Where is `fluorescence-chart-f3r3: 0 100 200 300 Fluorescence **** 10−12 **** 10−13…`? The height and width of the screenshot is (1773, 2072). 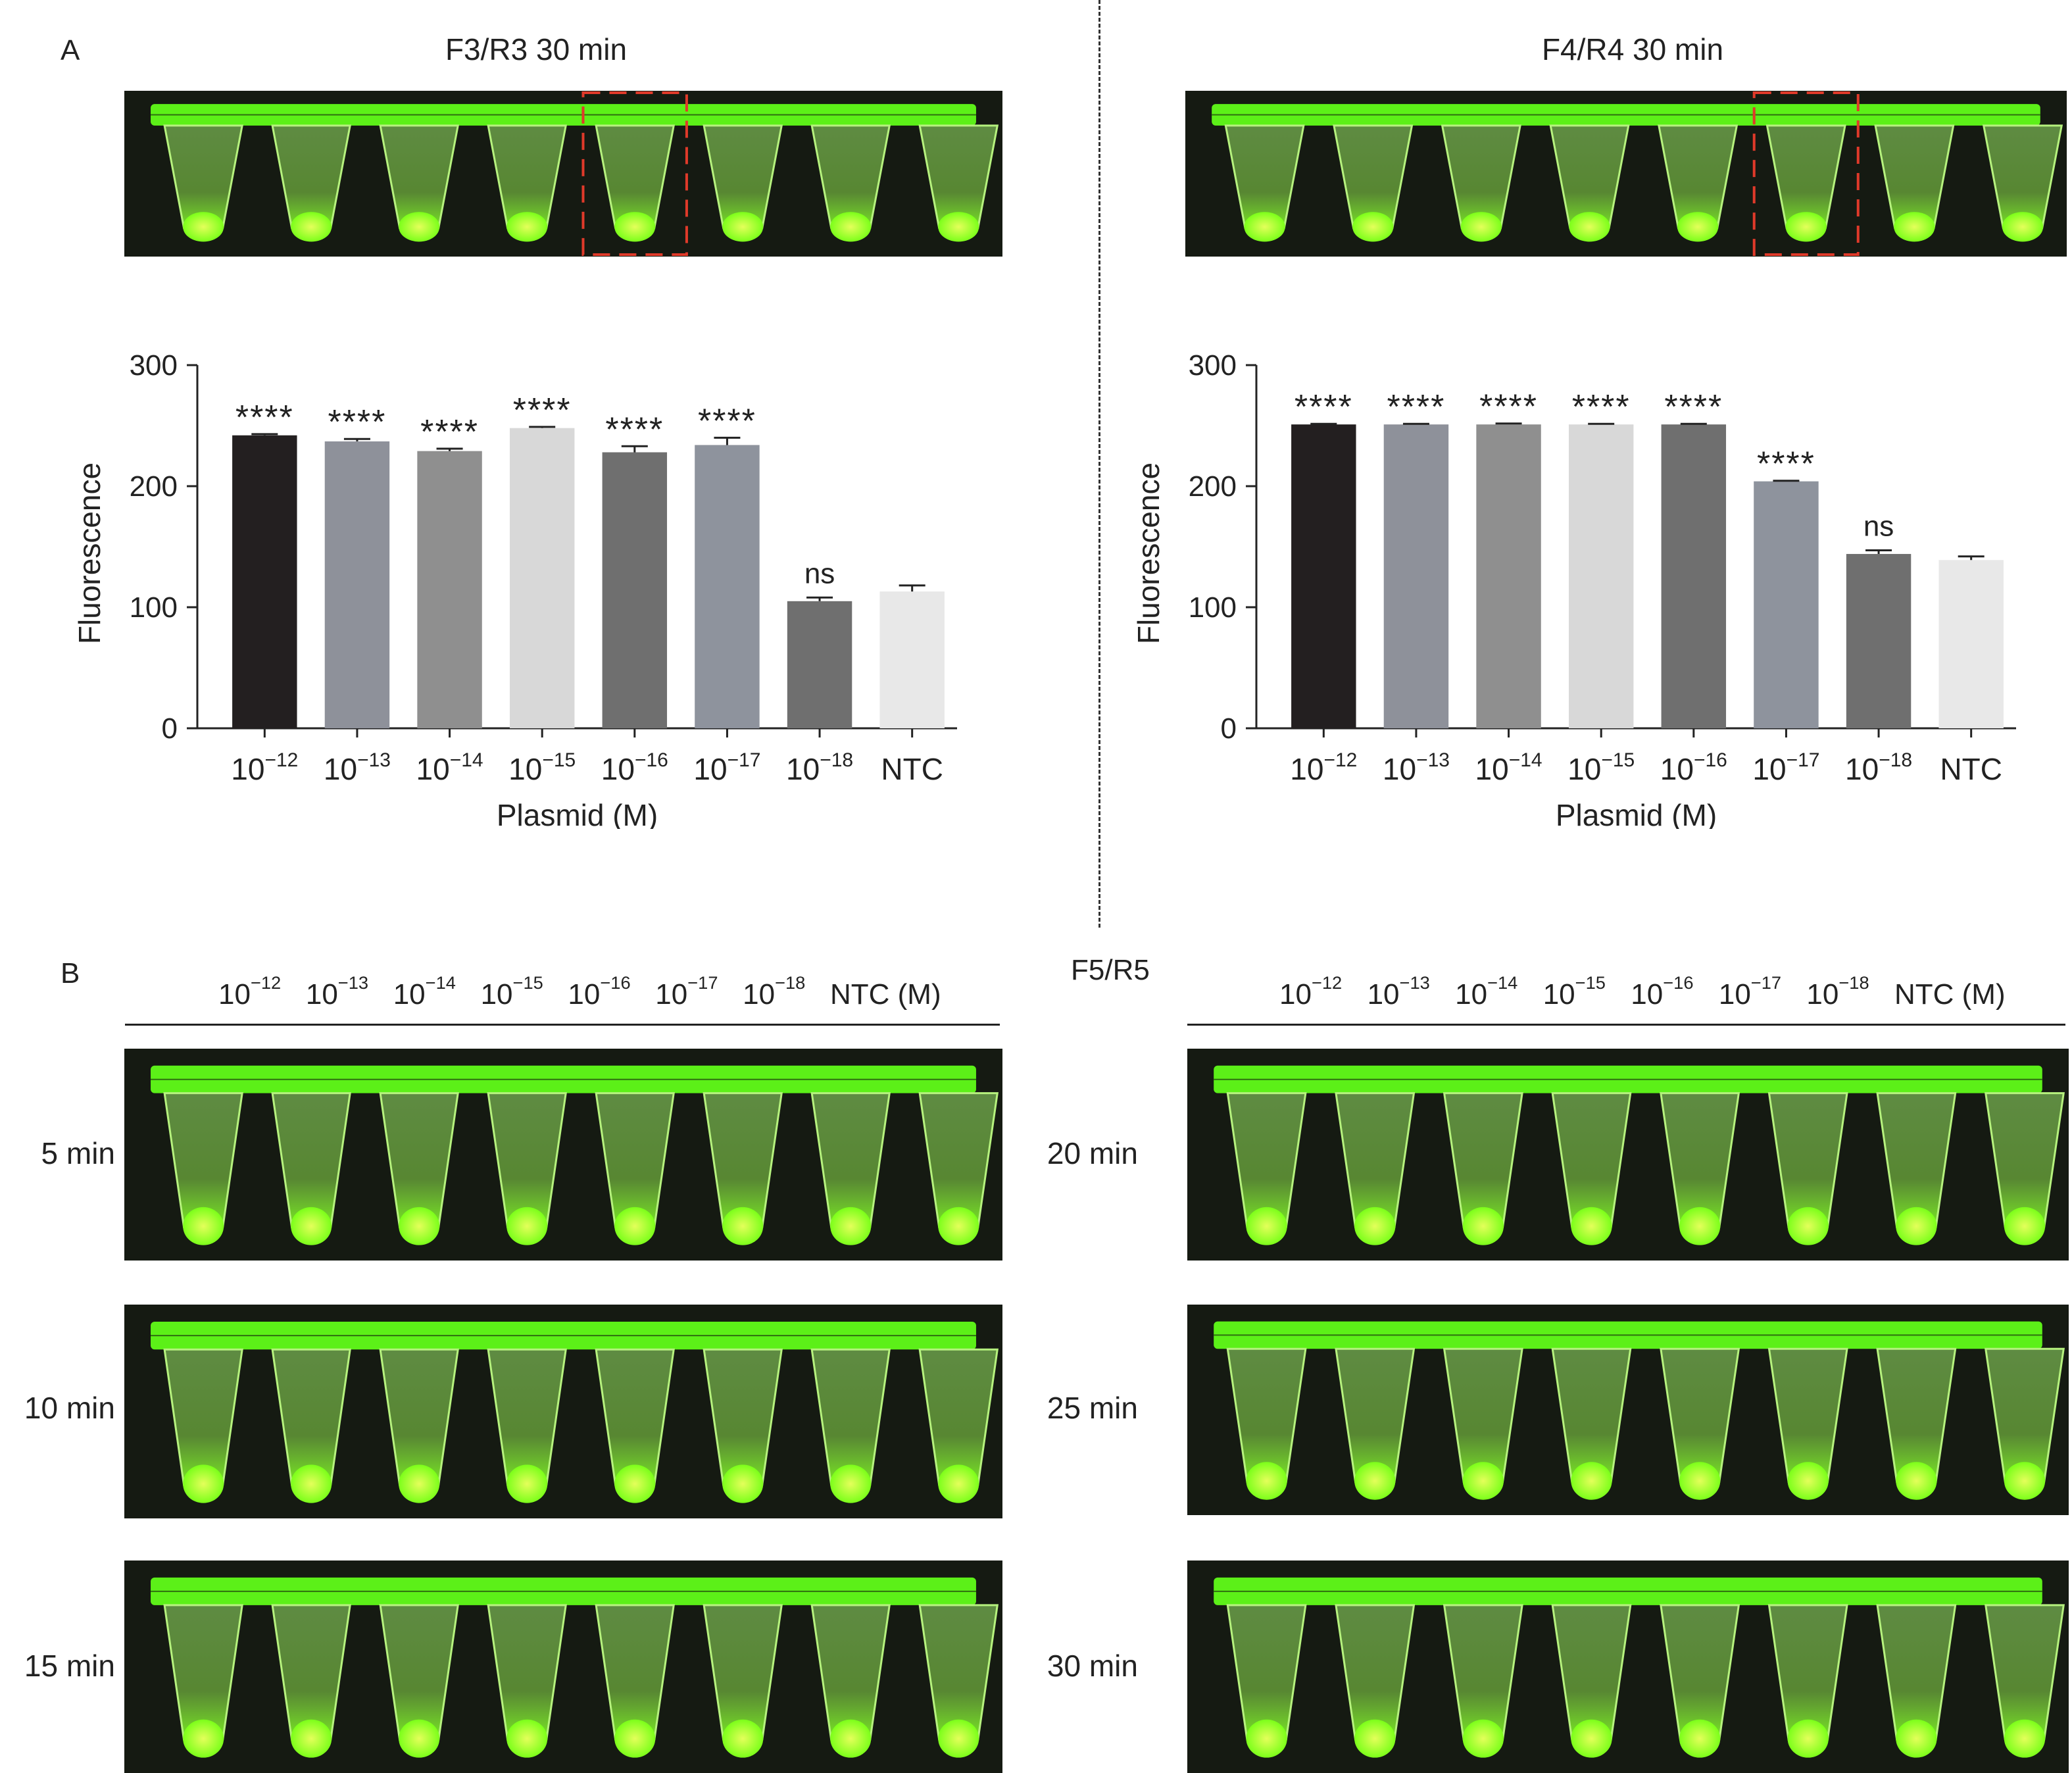
fluorescence-chart-f3r3: 0 100 200 300 Fluorescence **** 10−12 **** 10−13… is located at coordinates (514, 589).